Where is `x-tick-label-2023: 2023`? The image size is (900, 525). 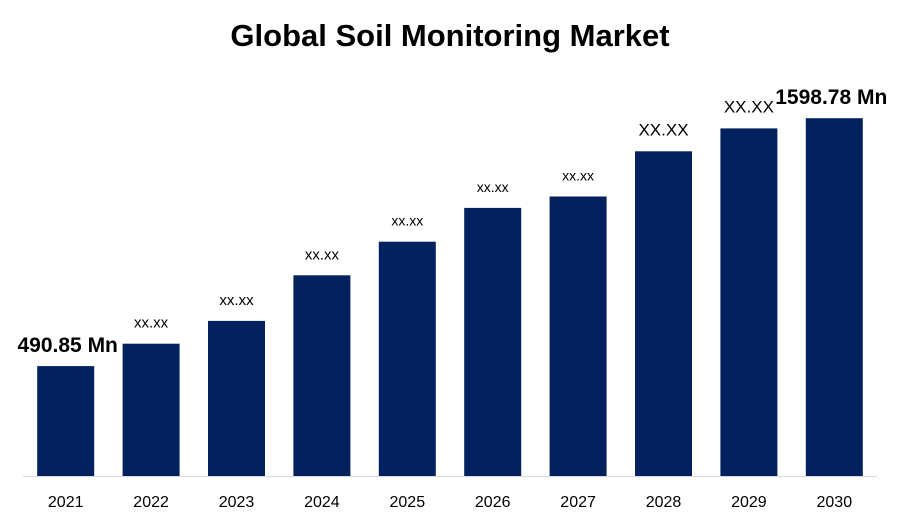 x-tick-label-2023: 2023 is located at coordinates (237, 502).